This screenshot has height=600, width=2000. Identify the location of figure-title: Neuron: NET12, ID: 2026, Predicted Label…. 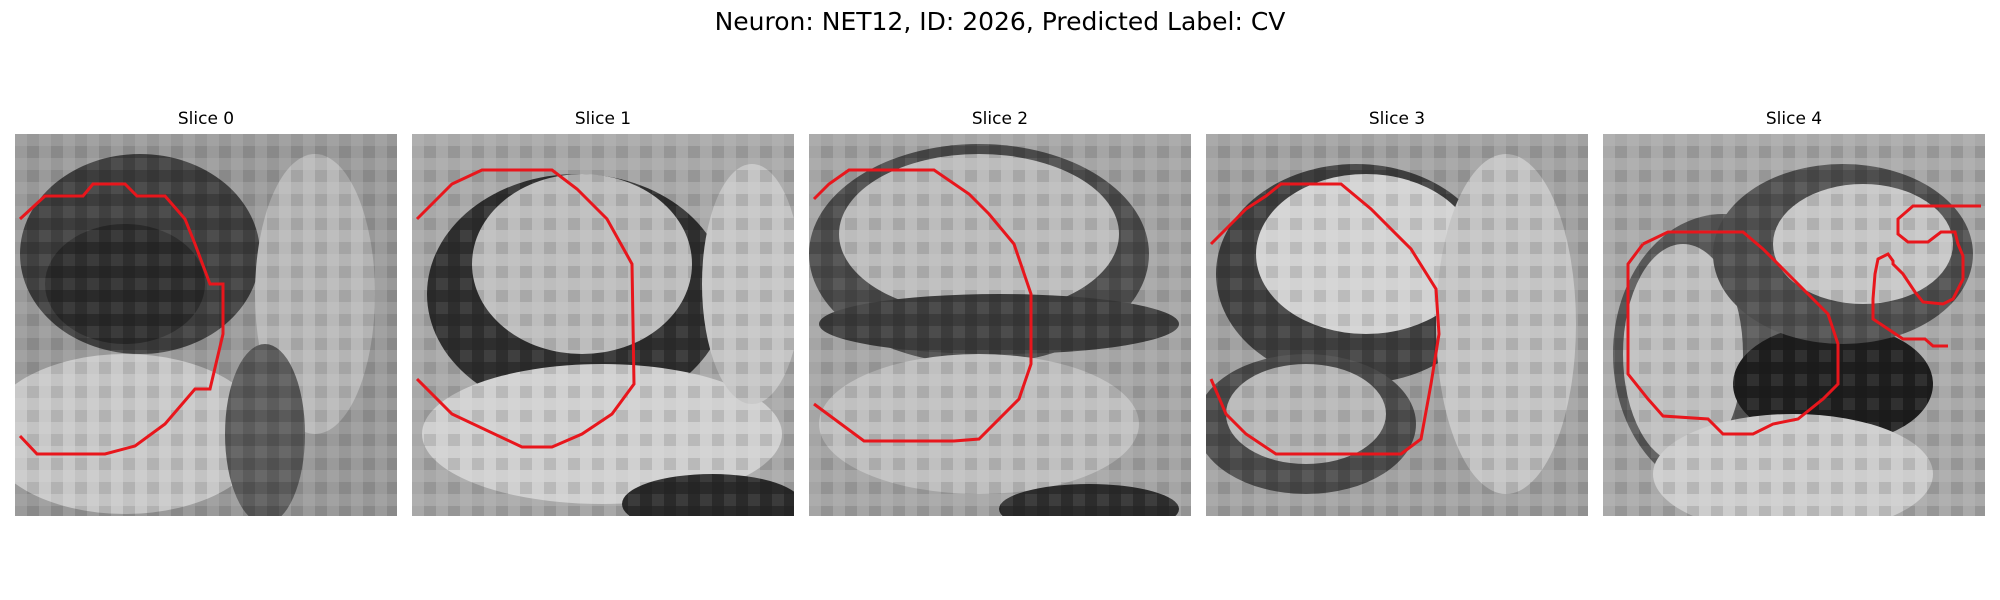
(1000, 21).